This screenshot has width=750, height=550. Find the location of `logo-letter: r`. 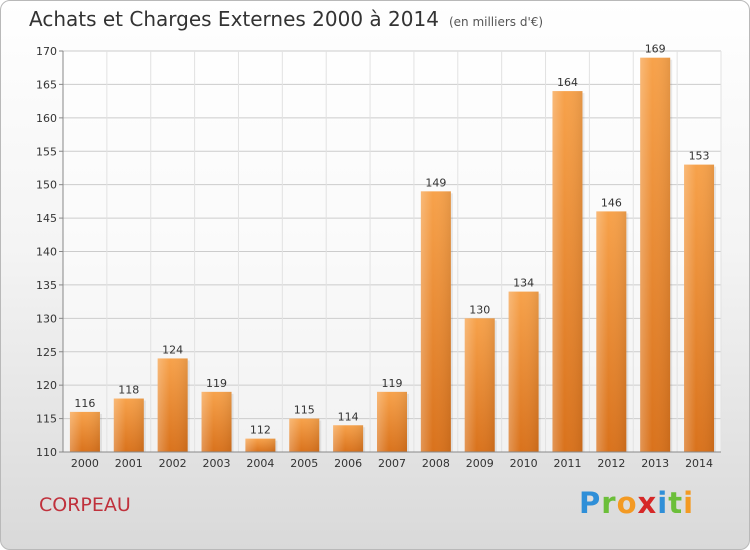

logo-letter: r is located at coordinates (609, 503).